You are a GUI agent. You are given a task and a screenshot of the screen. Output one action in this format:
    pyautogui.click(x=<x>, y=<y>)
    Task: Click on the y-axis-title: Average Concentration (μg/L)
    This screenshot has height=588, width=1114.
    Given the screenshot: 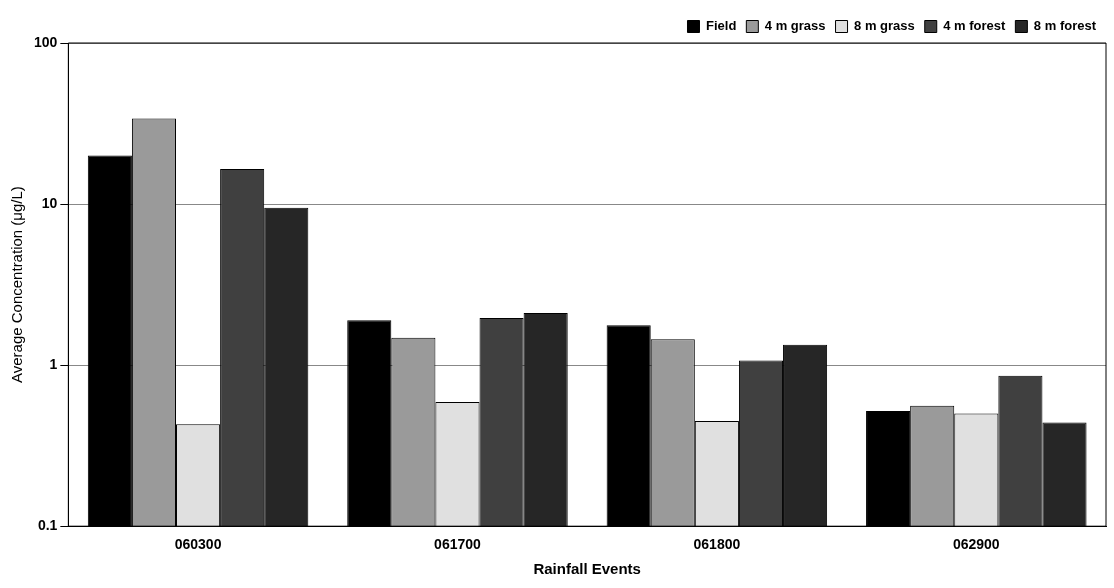 What is the action you would take?
    pyautogui.click(x=17, y=285)
    